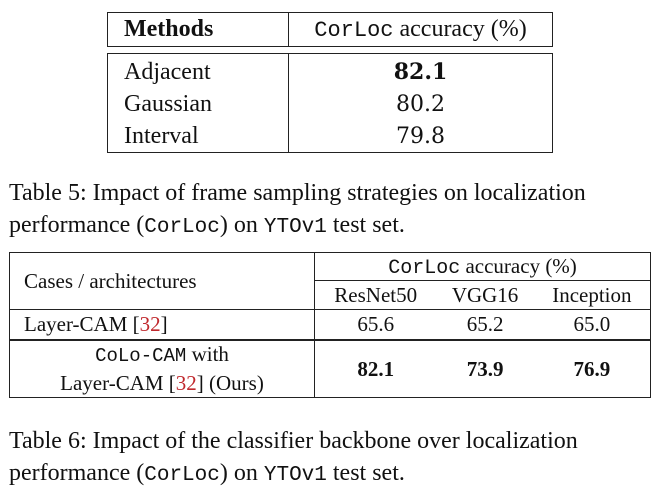  Describe the element at coordinates (162, 281) in the screenshot. I see `table6-cases-header: Cases / architectures` at that location.